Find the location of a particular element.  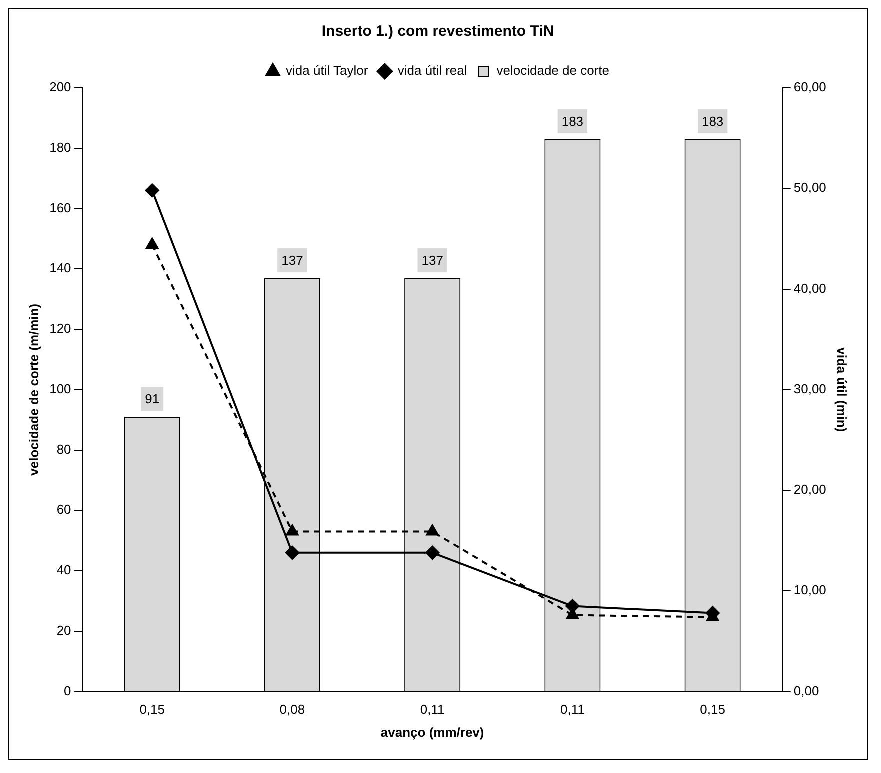

y-tick-label: 200 is located at coordinates (61, 87).